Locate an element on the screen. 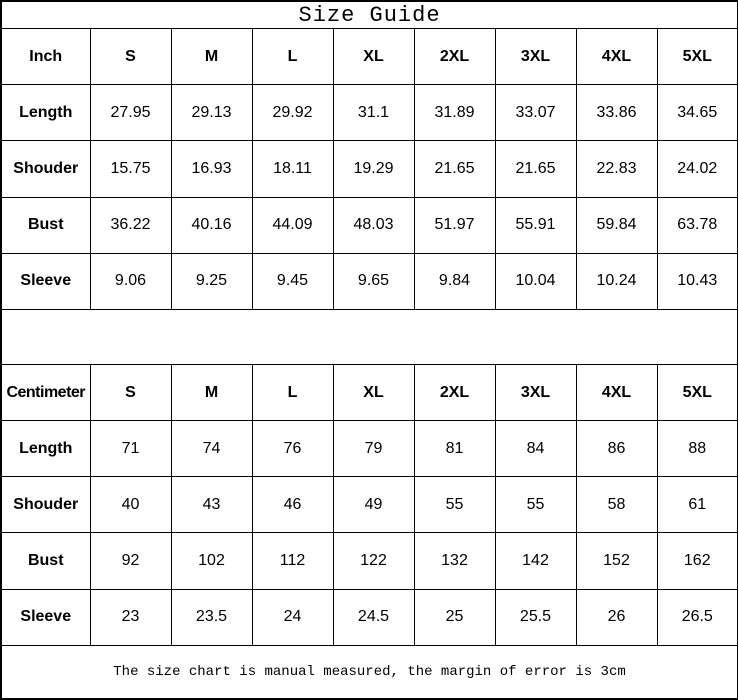  table-row-cm-length: Length 71 74 76 79 81 84 86 88 is located at coordinates (369, 449).